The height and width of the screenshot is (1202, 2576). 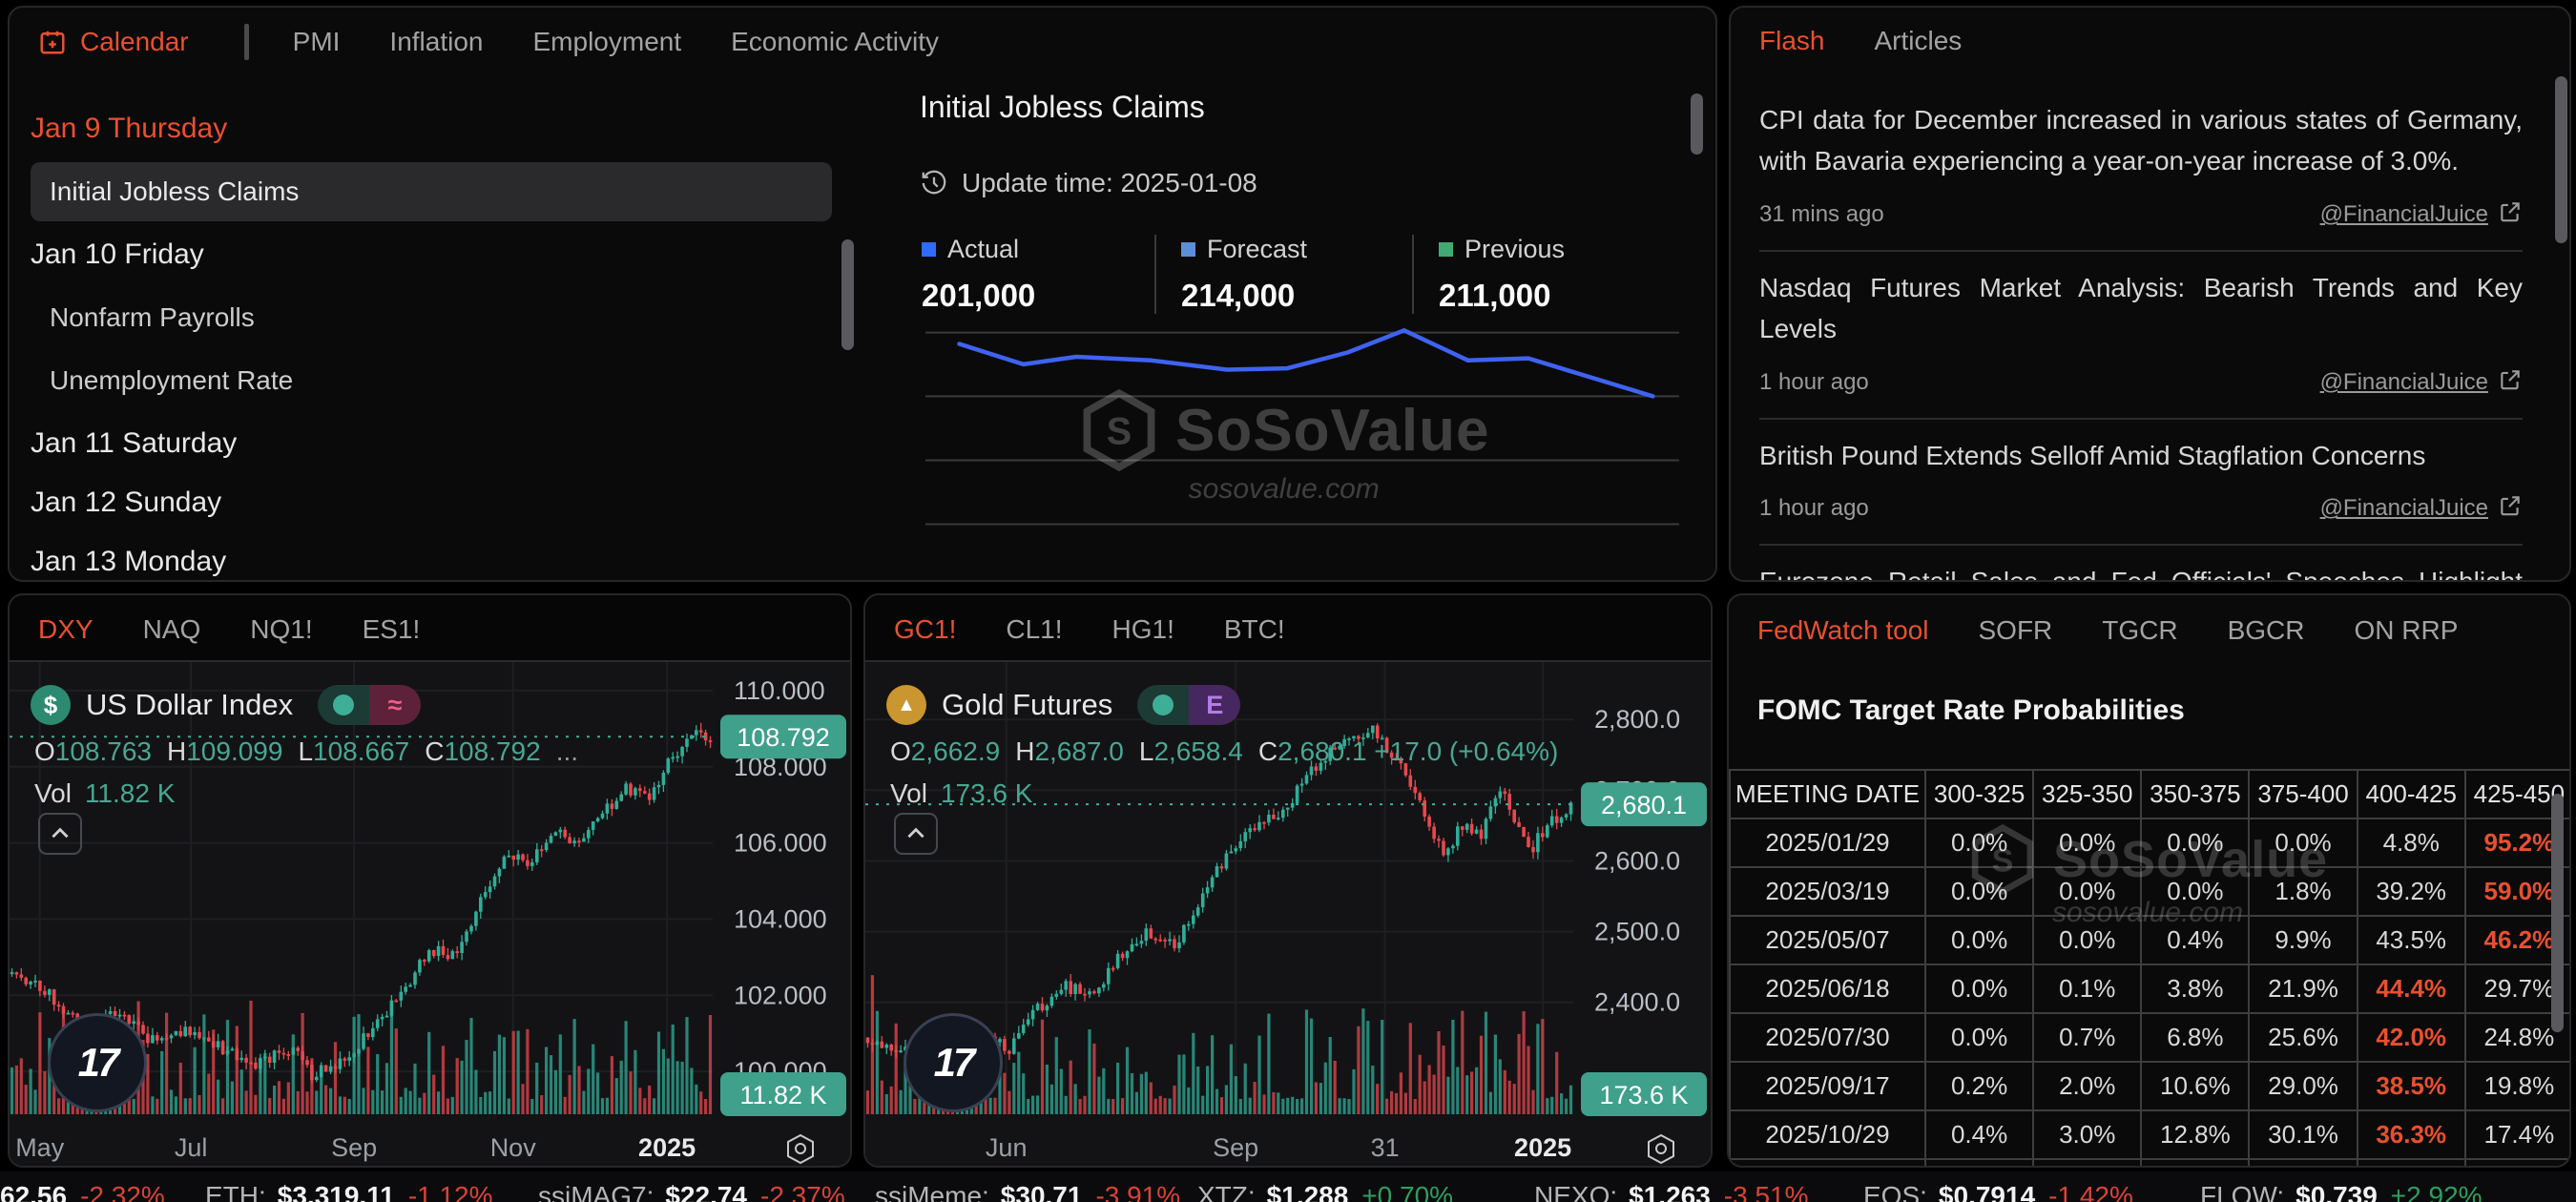 I want to click on svg-text: 2,680.1, so click(x=1644, y=805).